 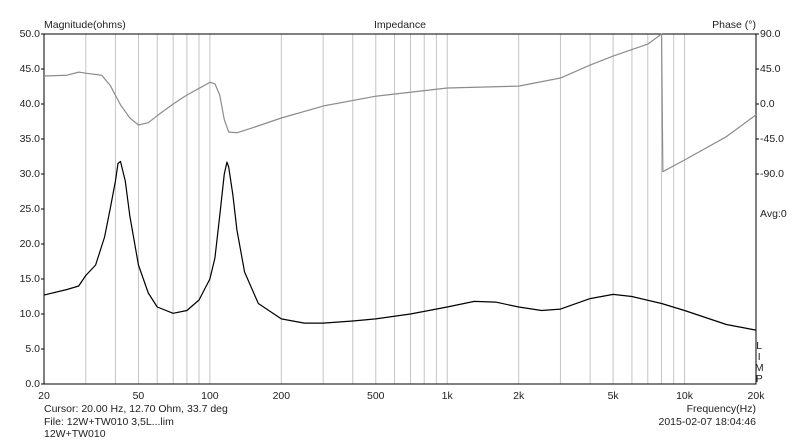 I want to click on y-tick-label: 50.0, so click(x=30, y=34).